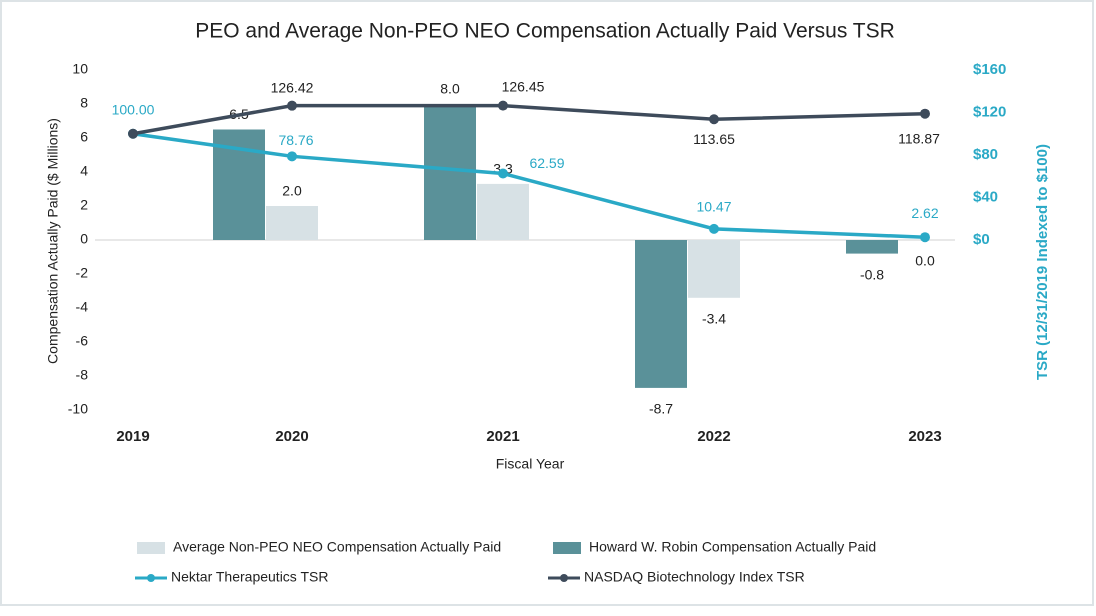 The image size is (1096, 616). I want to click on y-tick-label: 8, so click(84, 103).